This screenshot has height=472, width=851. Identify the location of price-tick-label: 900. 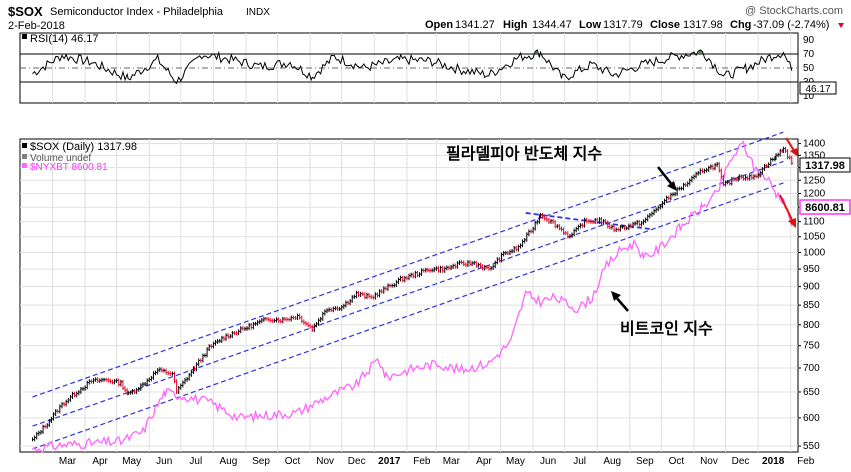
(811, 287).